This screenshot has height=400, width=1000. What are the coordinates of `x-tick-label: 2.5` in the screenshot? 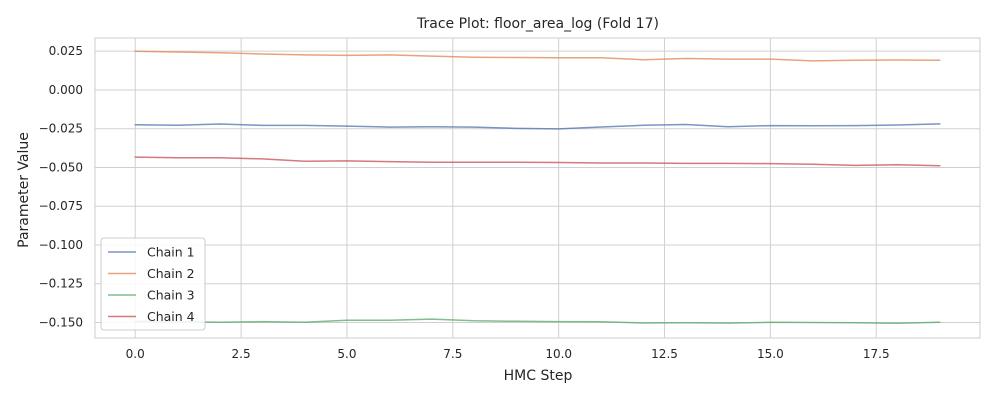 It's located at (241, 354).